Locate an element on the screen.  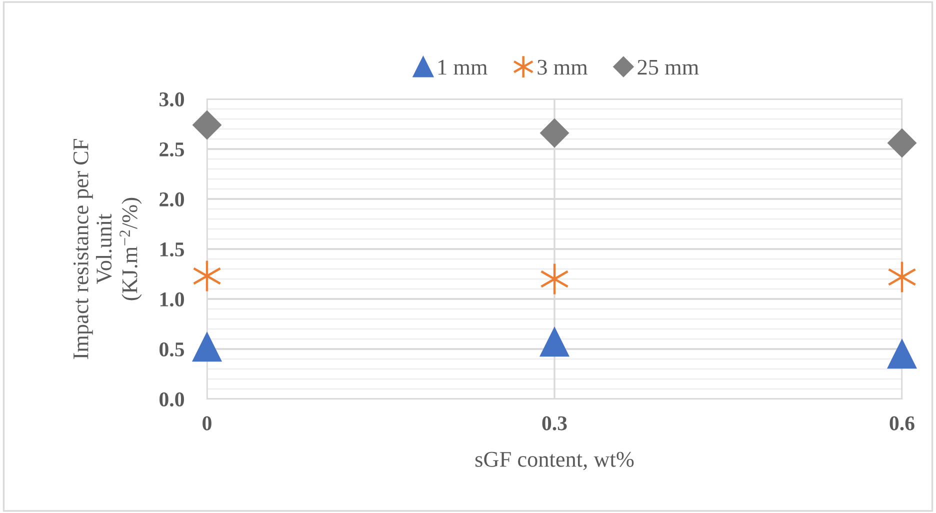
legend-label: 1 mm is located at coordinates (463, 67).